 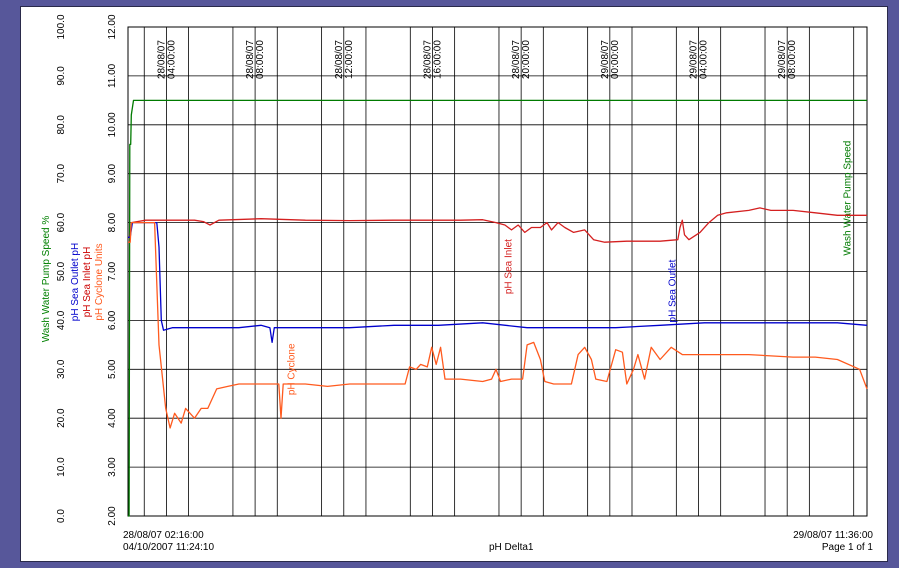 What do you see at coordinates (349, 59) in the screenshot?
I see `x-tick-time: 12:00:00` at bounding box center [349, 59].